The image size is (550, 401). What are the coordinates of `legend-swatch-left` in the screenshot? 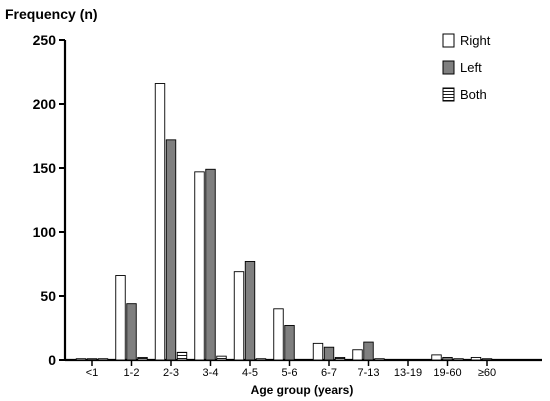 It's located at (448, 67).